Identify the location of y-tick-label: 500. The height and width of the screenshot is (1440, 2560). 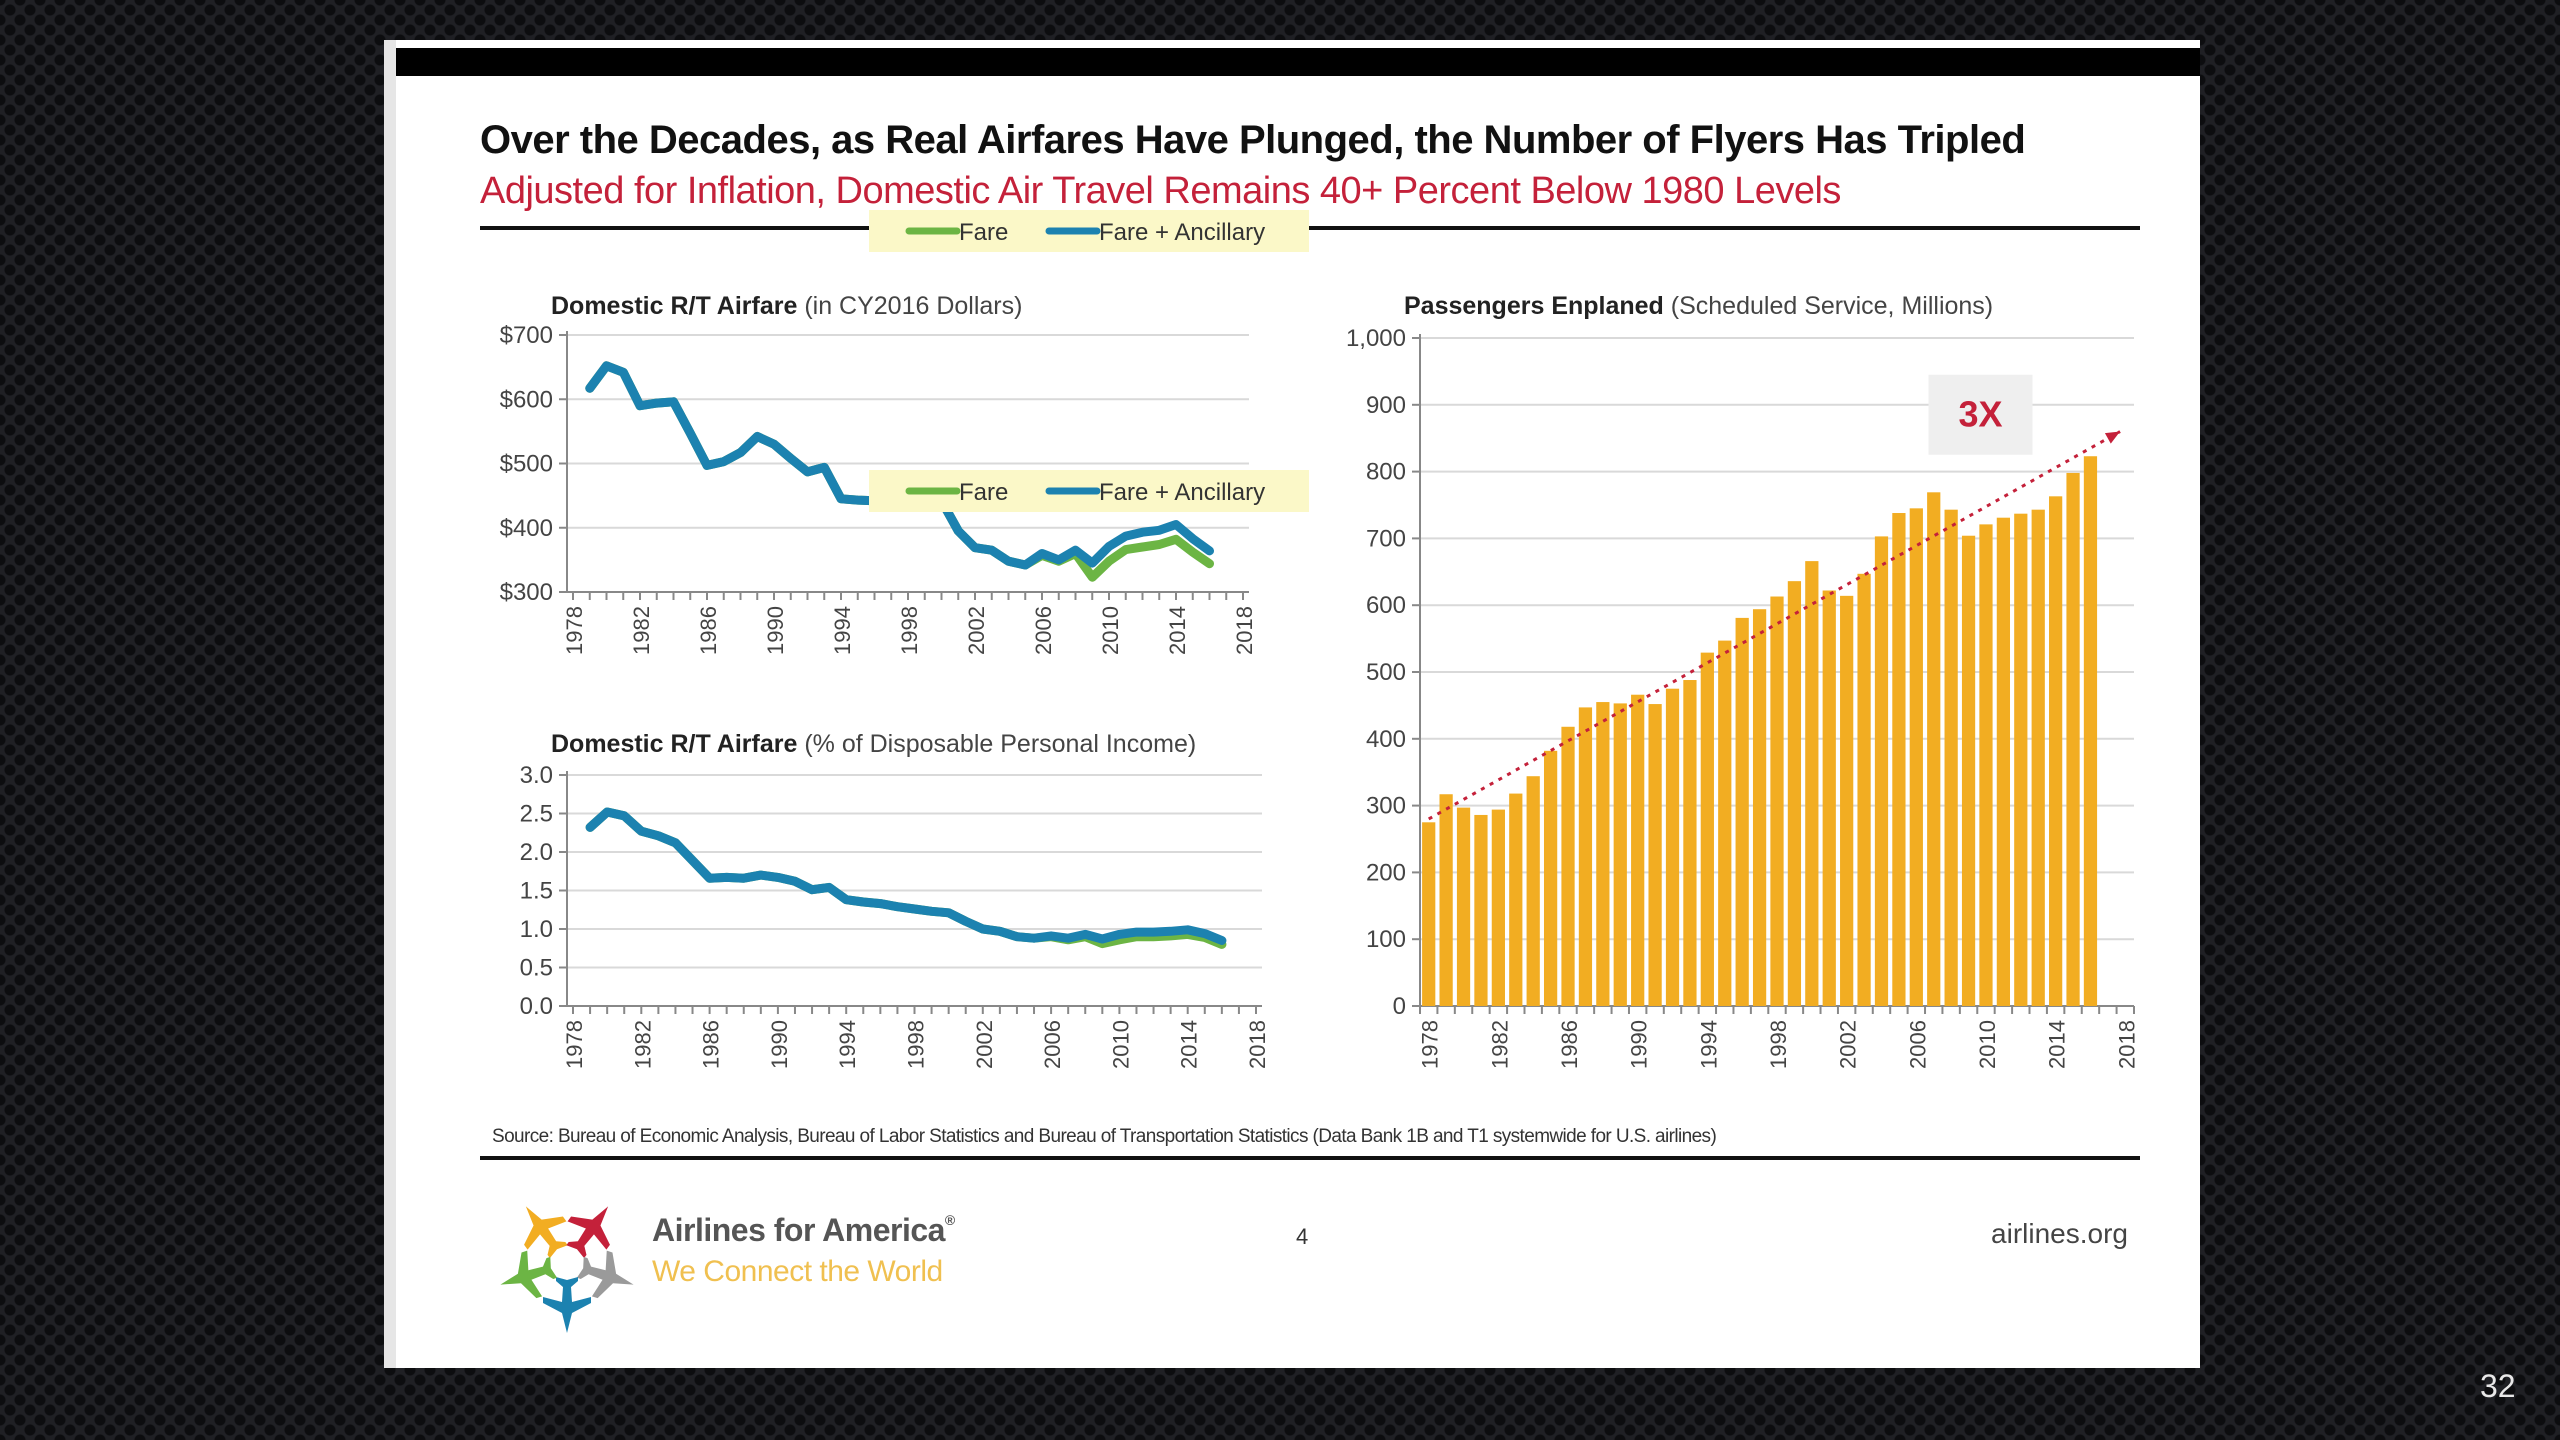
(1386, 672).